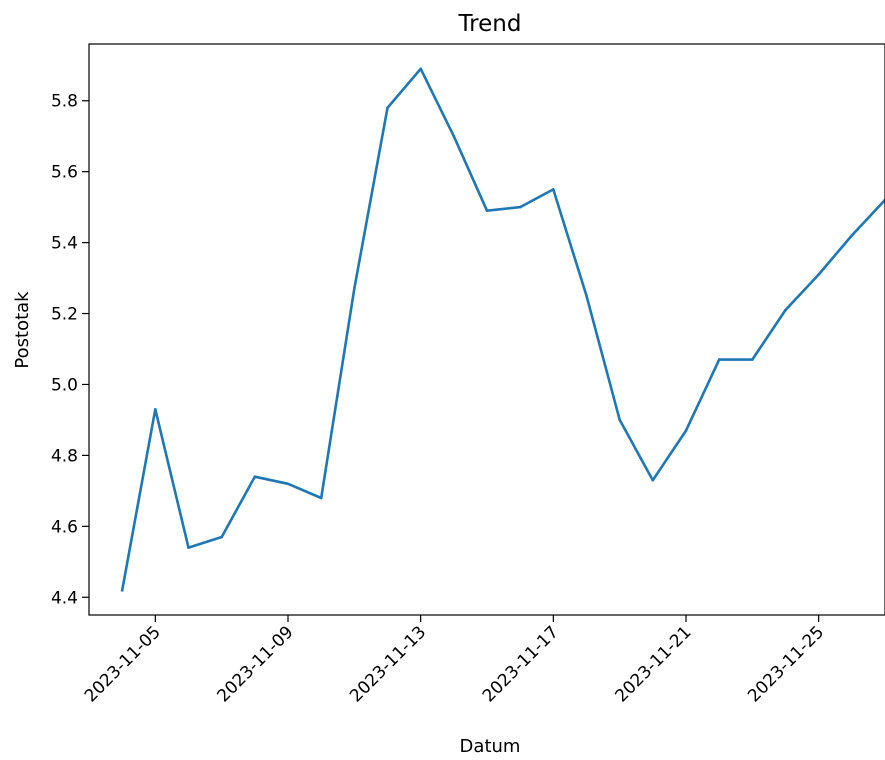 The image size is (885, 760). What do you see at coordinates (123, 664) in the screenshot?
I see `x-tick-label: 2023-11-05` at bounding box center [123, 664].